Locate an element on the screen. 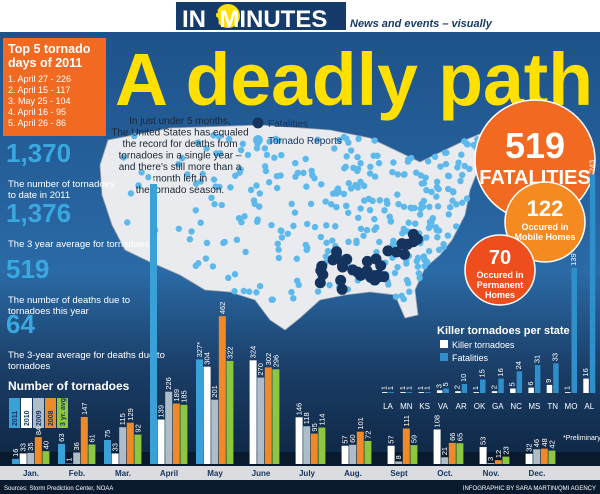 The width and height of the screenshot is (600, 494). value-label: 57 is located at coordinates (345, 439).